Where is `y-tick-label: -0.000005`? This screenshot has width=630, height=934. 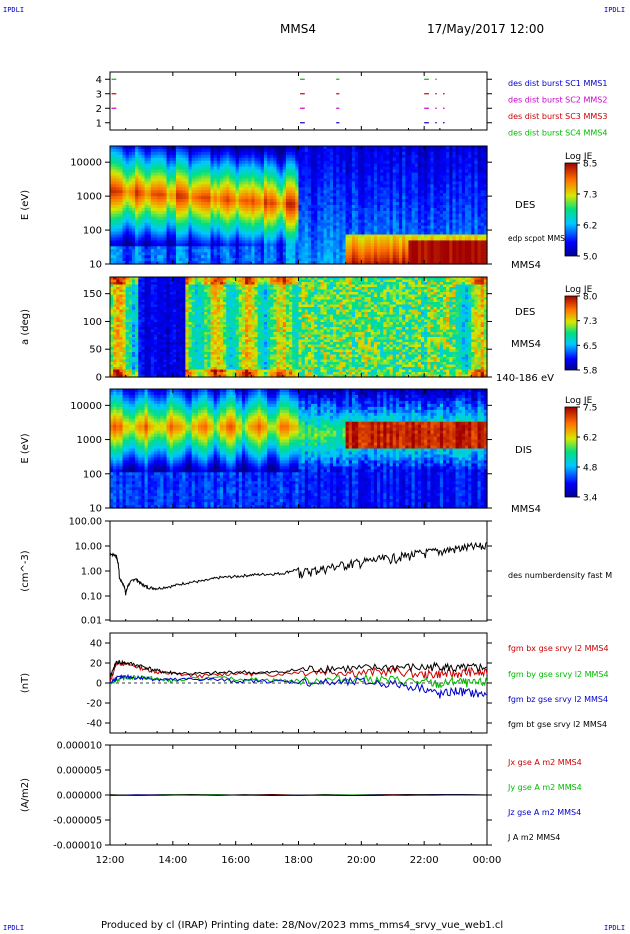
y-tick-label: -0.000005 is located at coordinates (77, 821).